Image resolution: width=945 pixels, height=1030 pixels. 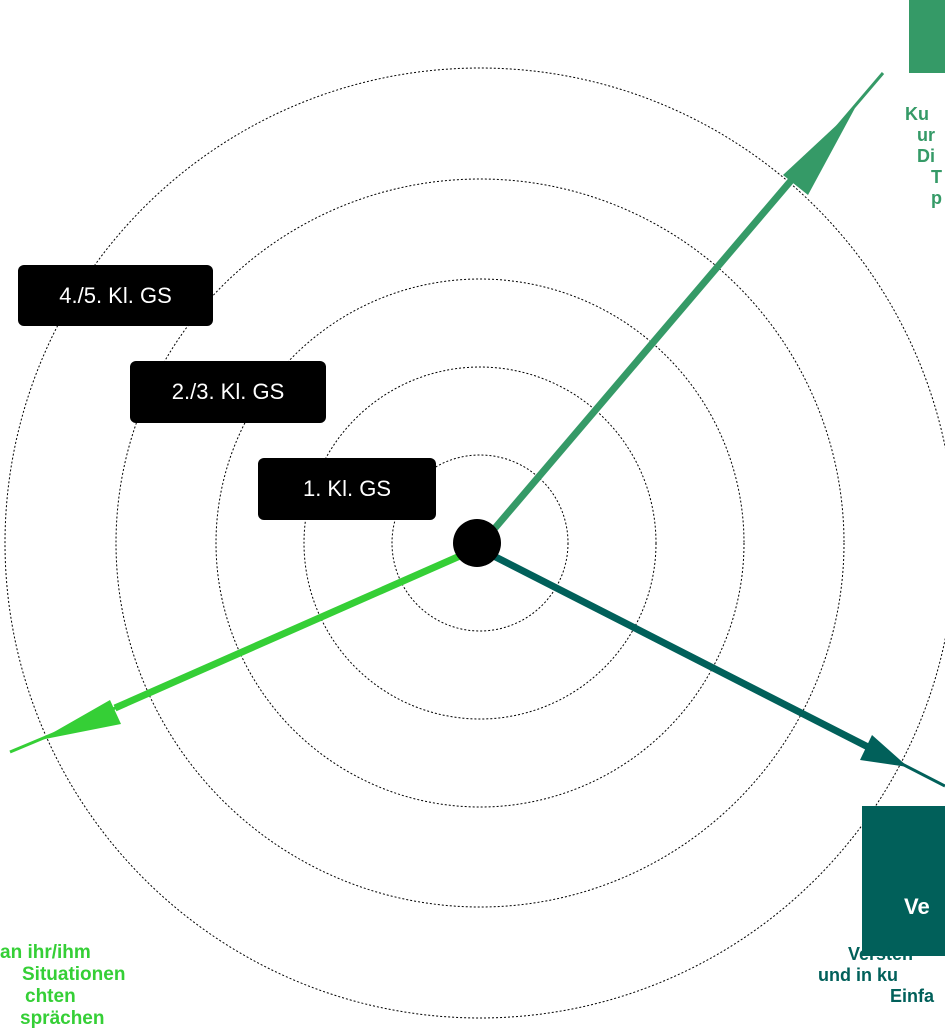 I want to click on arrowhead-left, so click(x=80, y=720).